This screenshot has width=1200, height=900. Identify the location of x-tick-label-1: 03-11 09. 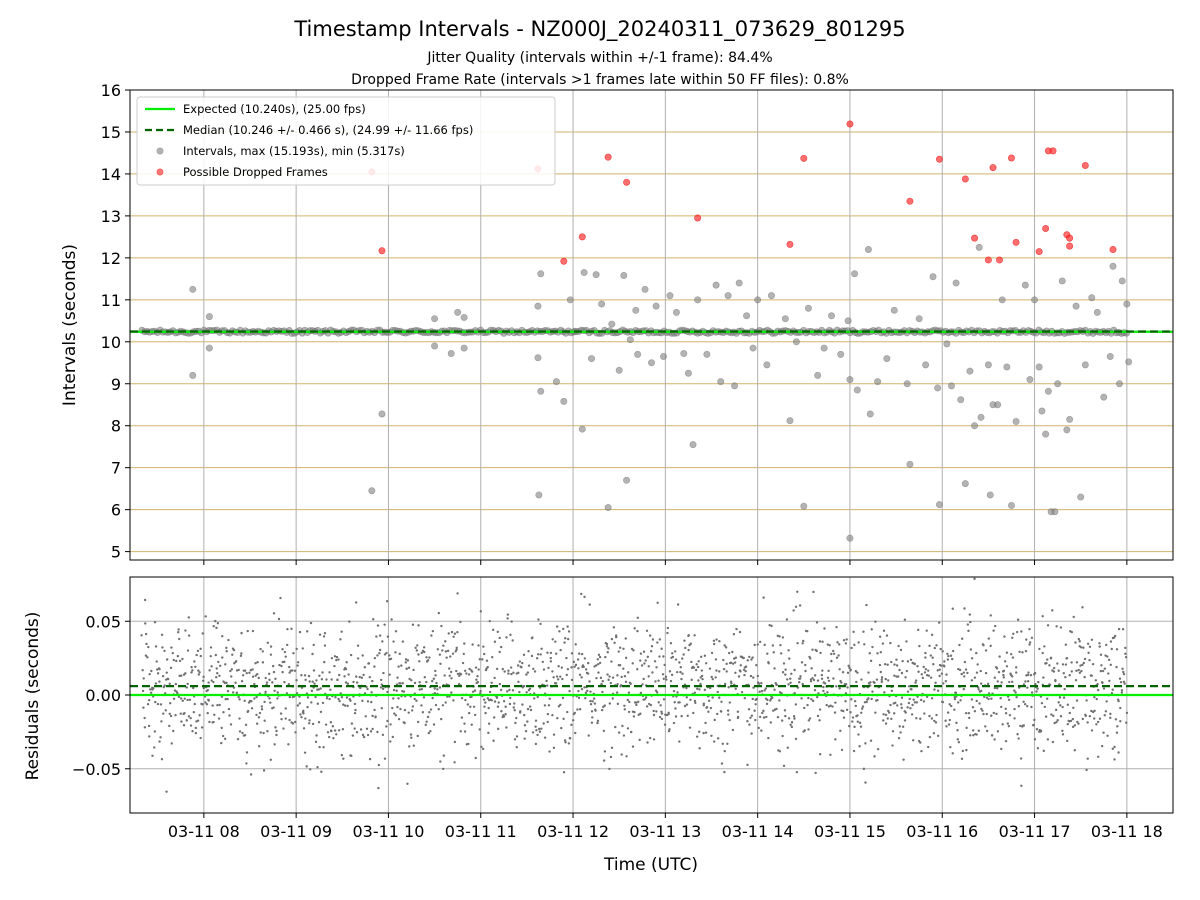
(296, 831).